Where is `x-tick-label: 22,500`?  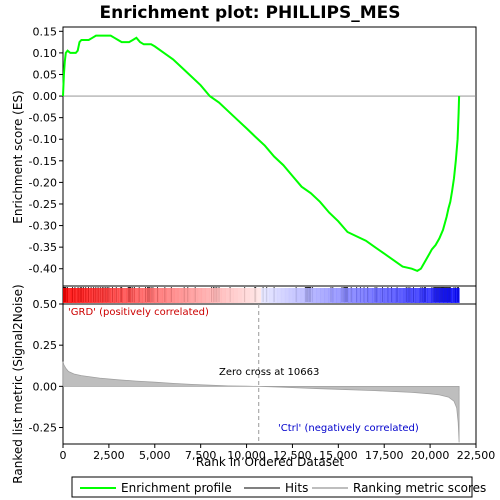 x-tick-label: 22,500 is located at coordinates (476, 455).